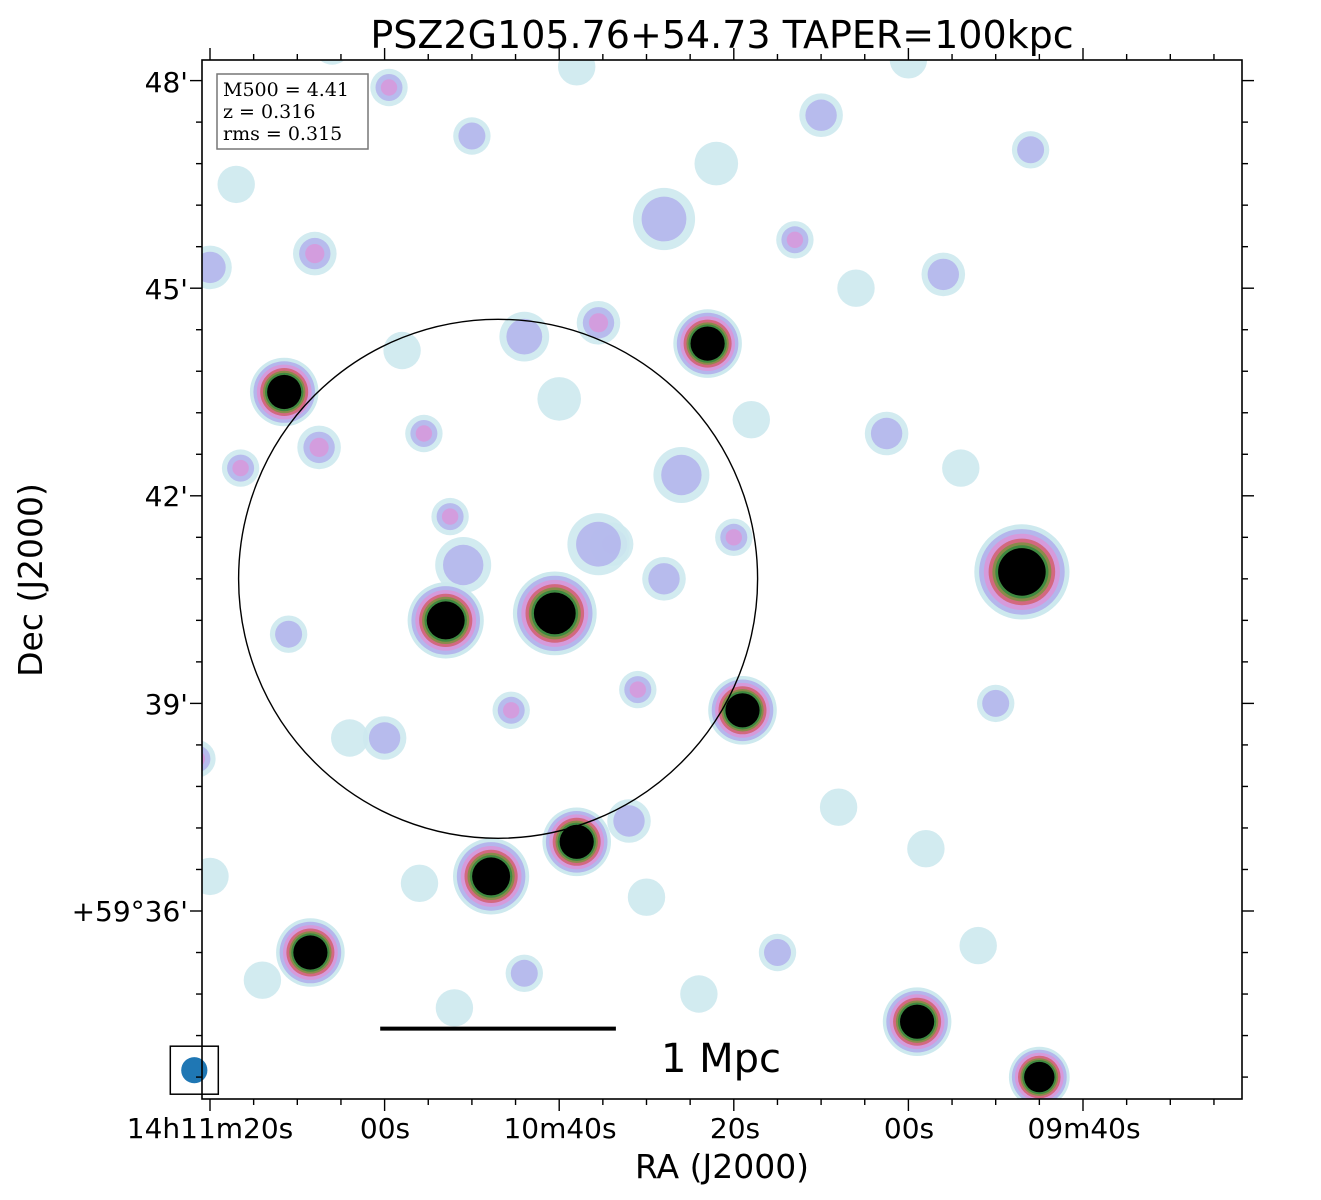  Describe the element at coordinates (194, 1070) in the screenshot. I see `beam-ellipse` at that location.